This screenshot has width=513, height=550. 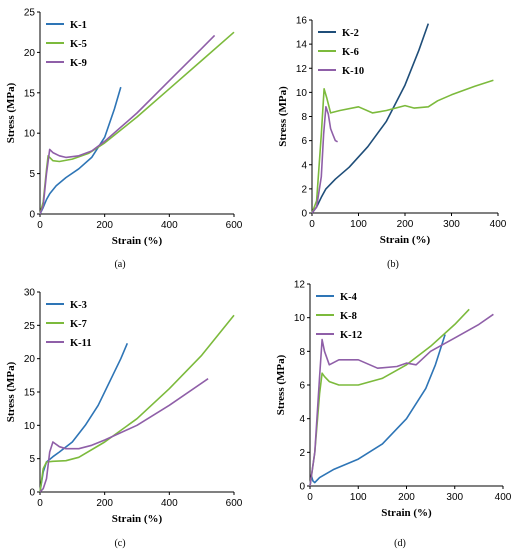 What do you see at coordinates (302, 45) in the screenshot?
I see `y-tick-label: 14` at bounding box center [302, 45].